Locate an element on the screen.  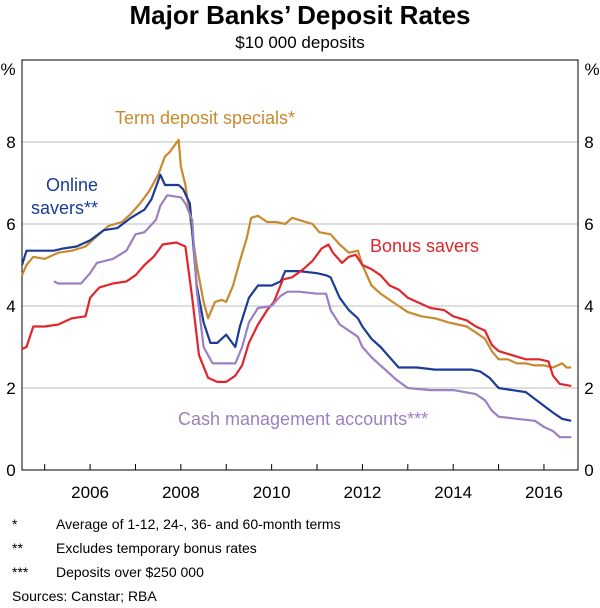
y-tick-label-right: 4 is located at coordinates (588, 306).